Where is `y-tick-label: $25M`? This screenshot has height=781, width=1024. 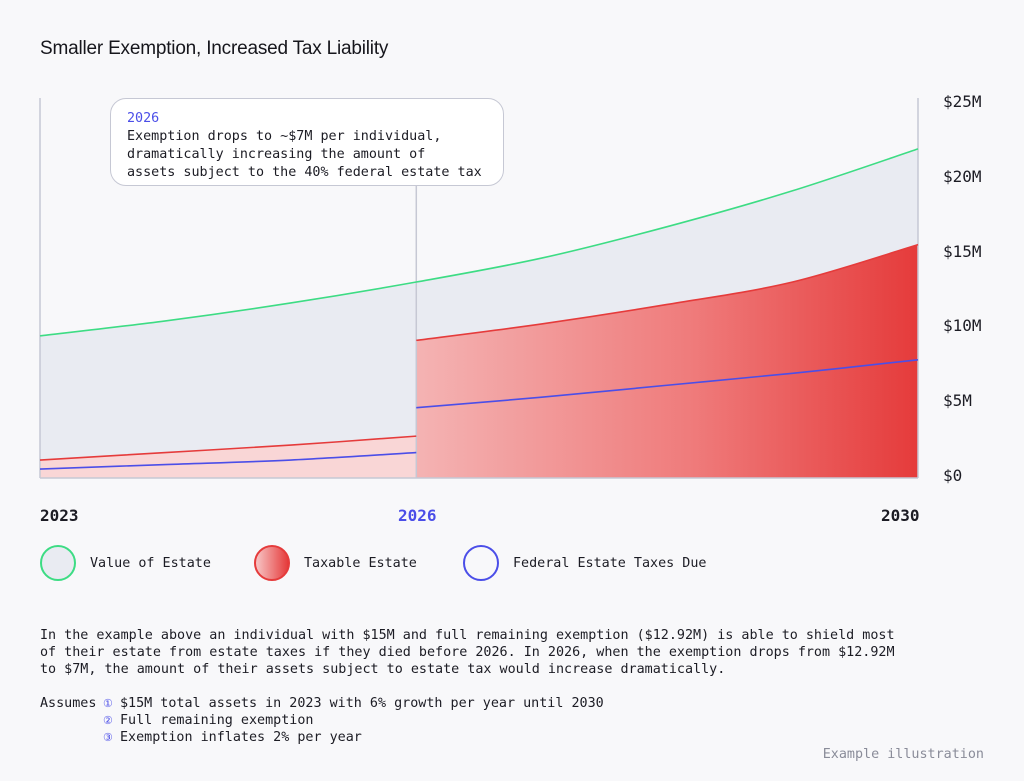 y-tick-label: $25M is located at coordinates (962, 101).